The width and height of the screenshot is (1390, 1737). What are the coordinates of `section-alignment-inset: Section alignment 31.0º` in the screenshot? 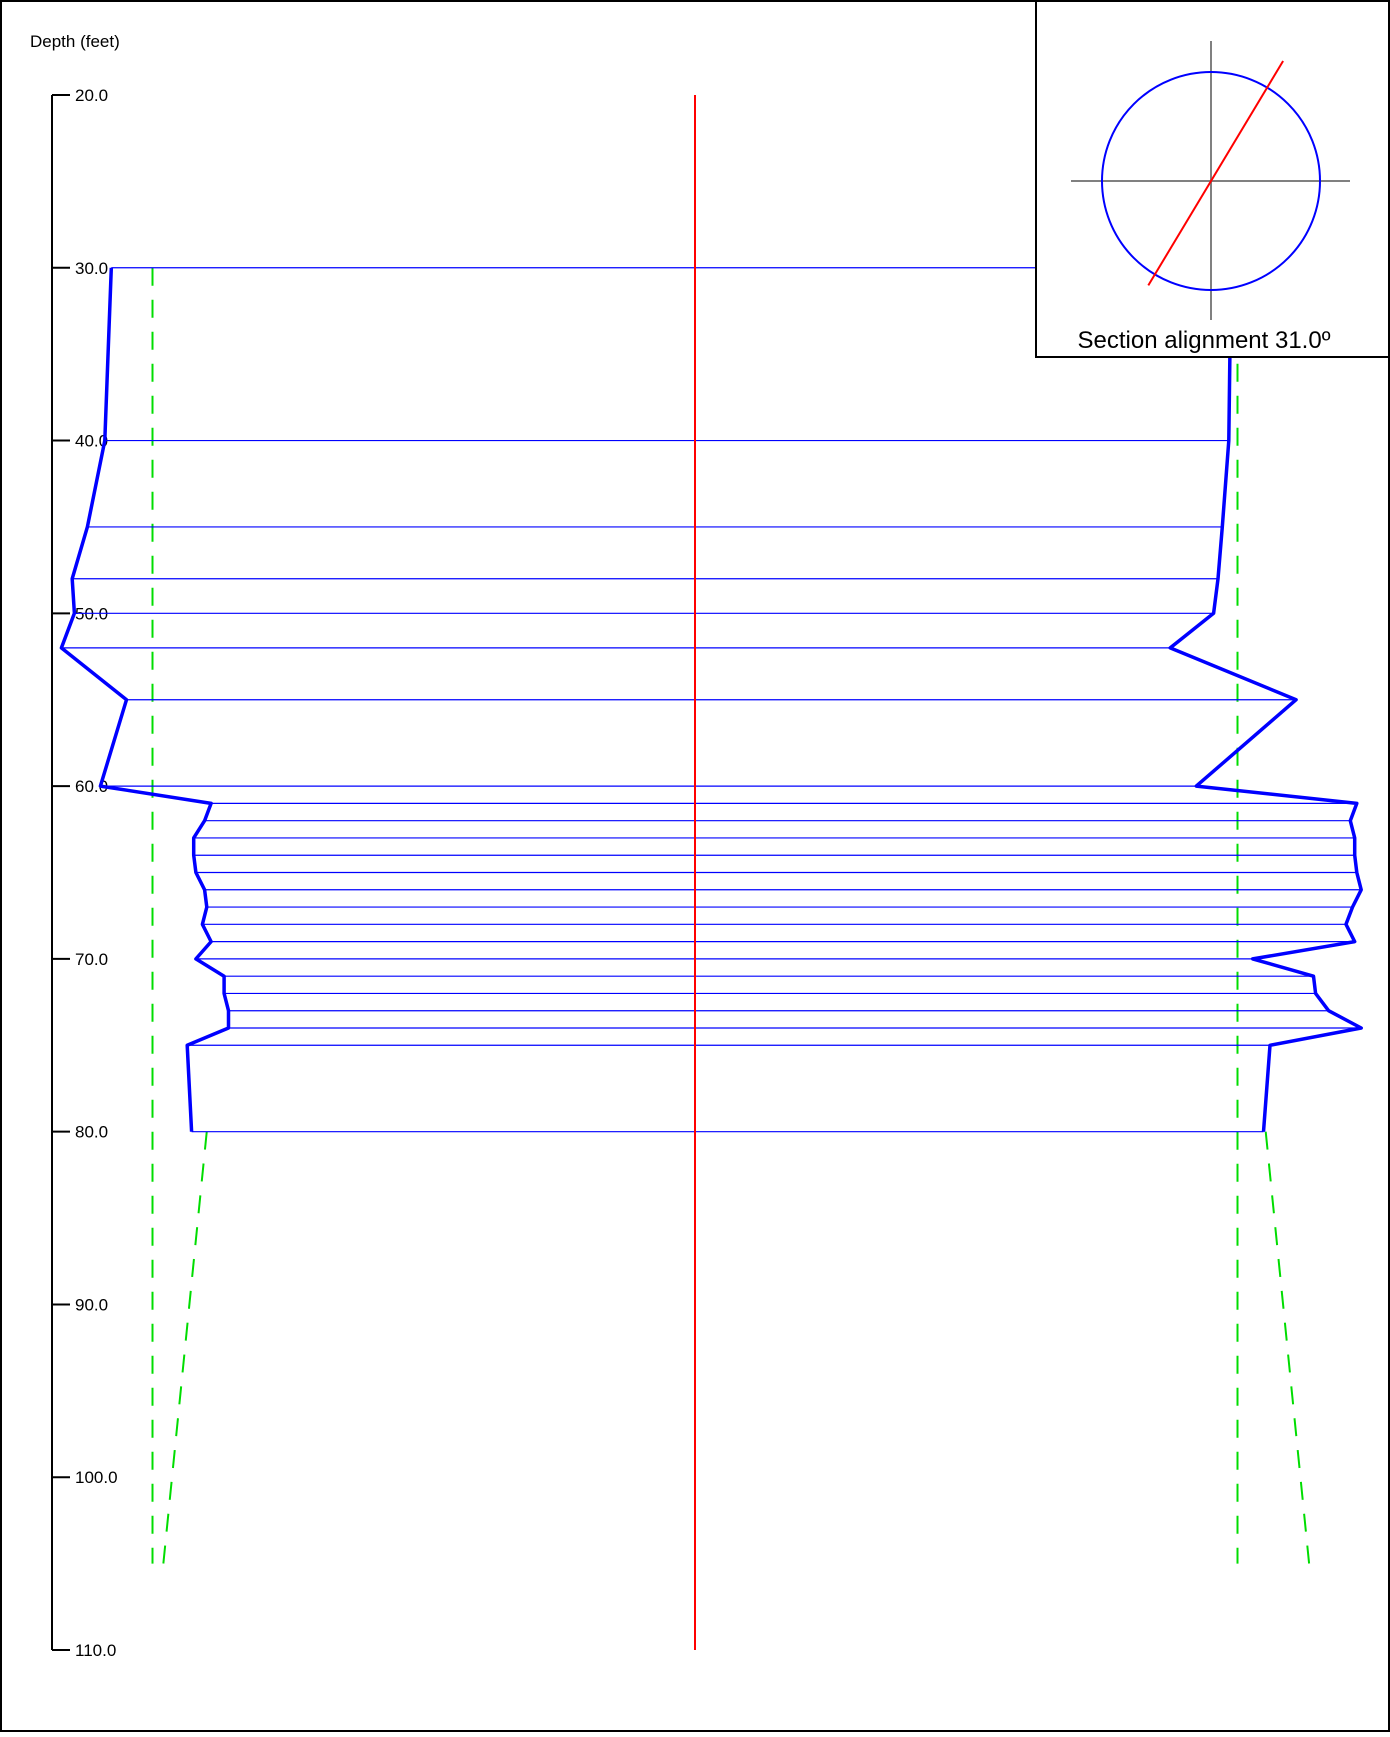 It's located at (1212, 179).